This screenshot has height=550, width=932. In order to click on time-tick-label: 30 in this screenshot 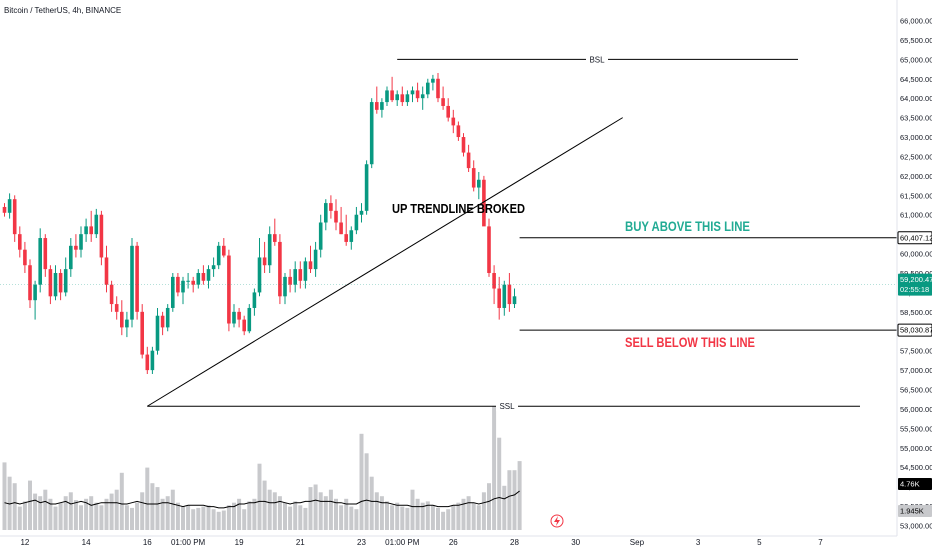, I will do `click(575, 542)`.